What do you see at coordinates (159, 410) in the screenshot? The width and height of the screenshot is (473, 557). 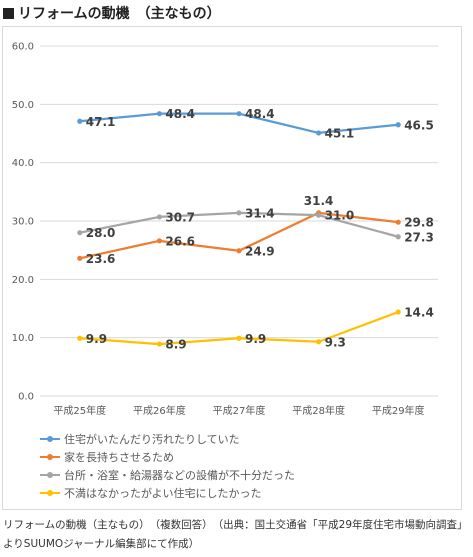 I see `x-tick-label: 平成26年度` at bounding box center [159, 410].